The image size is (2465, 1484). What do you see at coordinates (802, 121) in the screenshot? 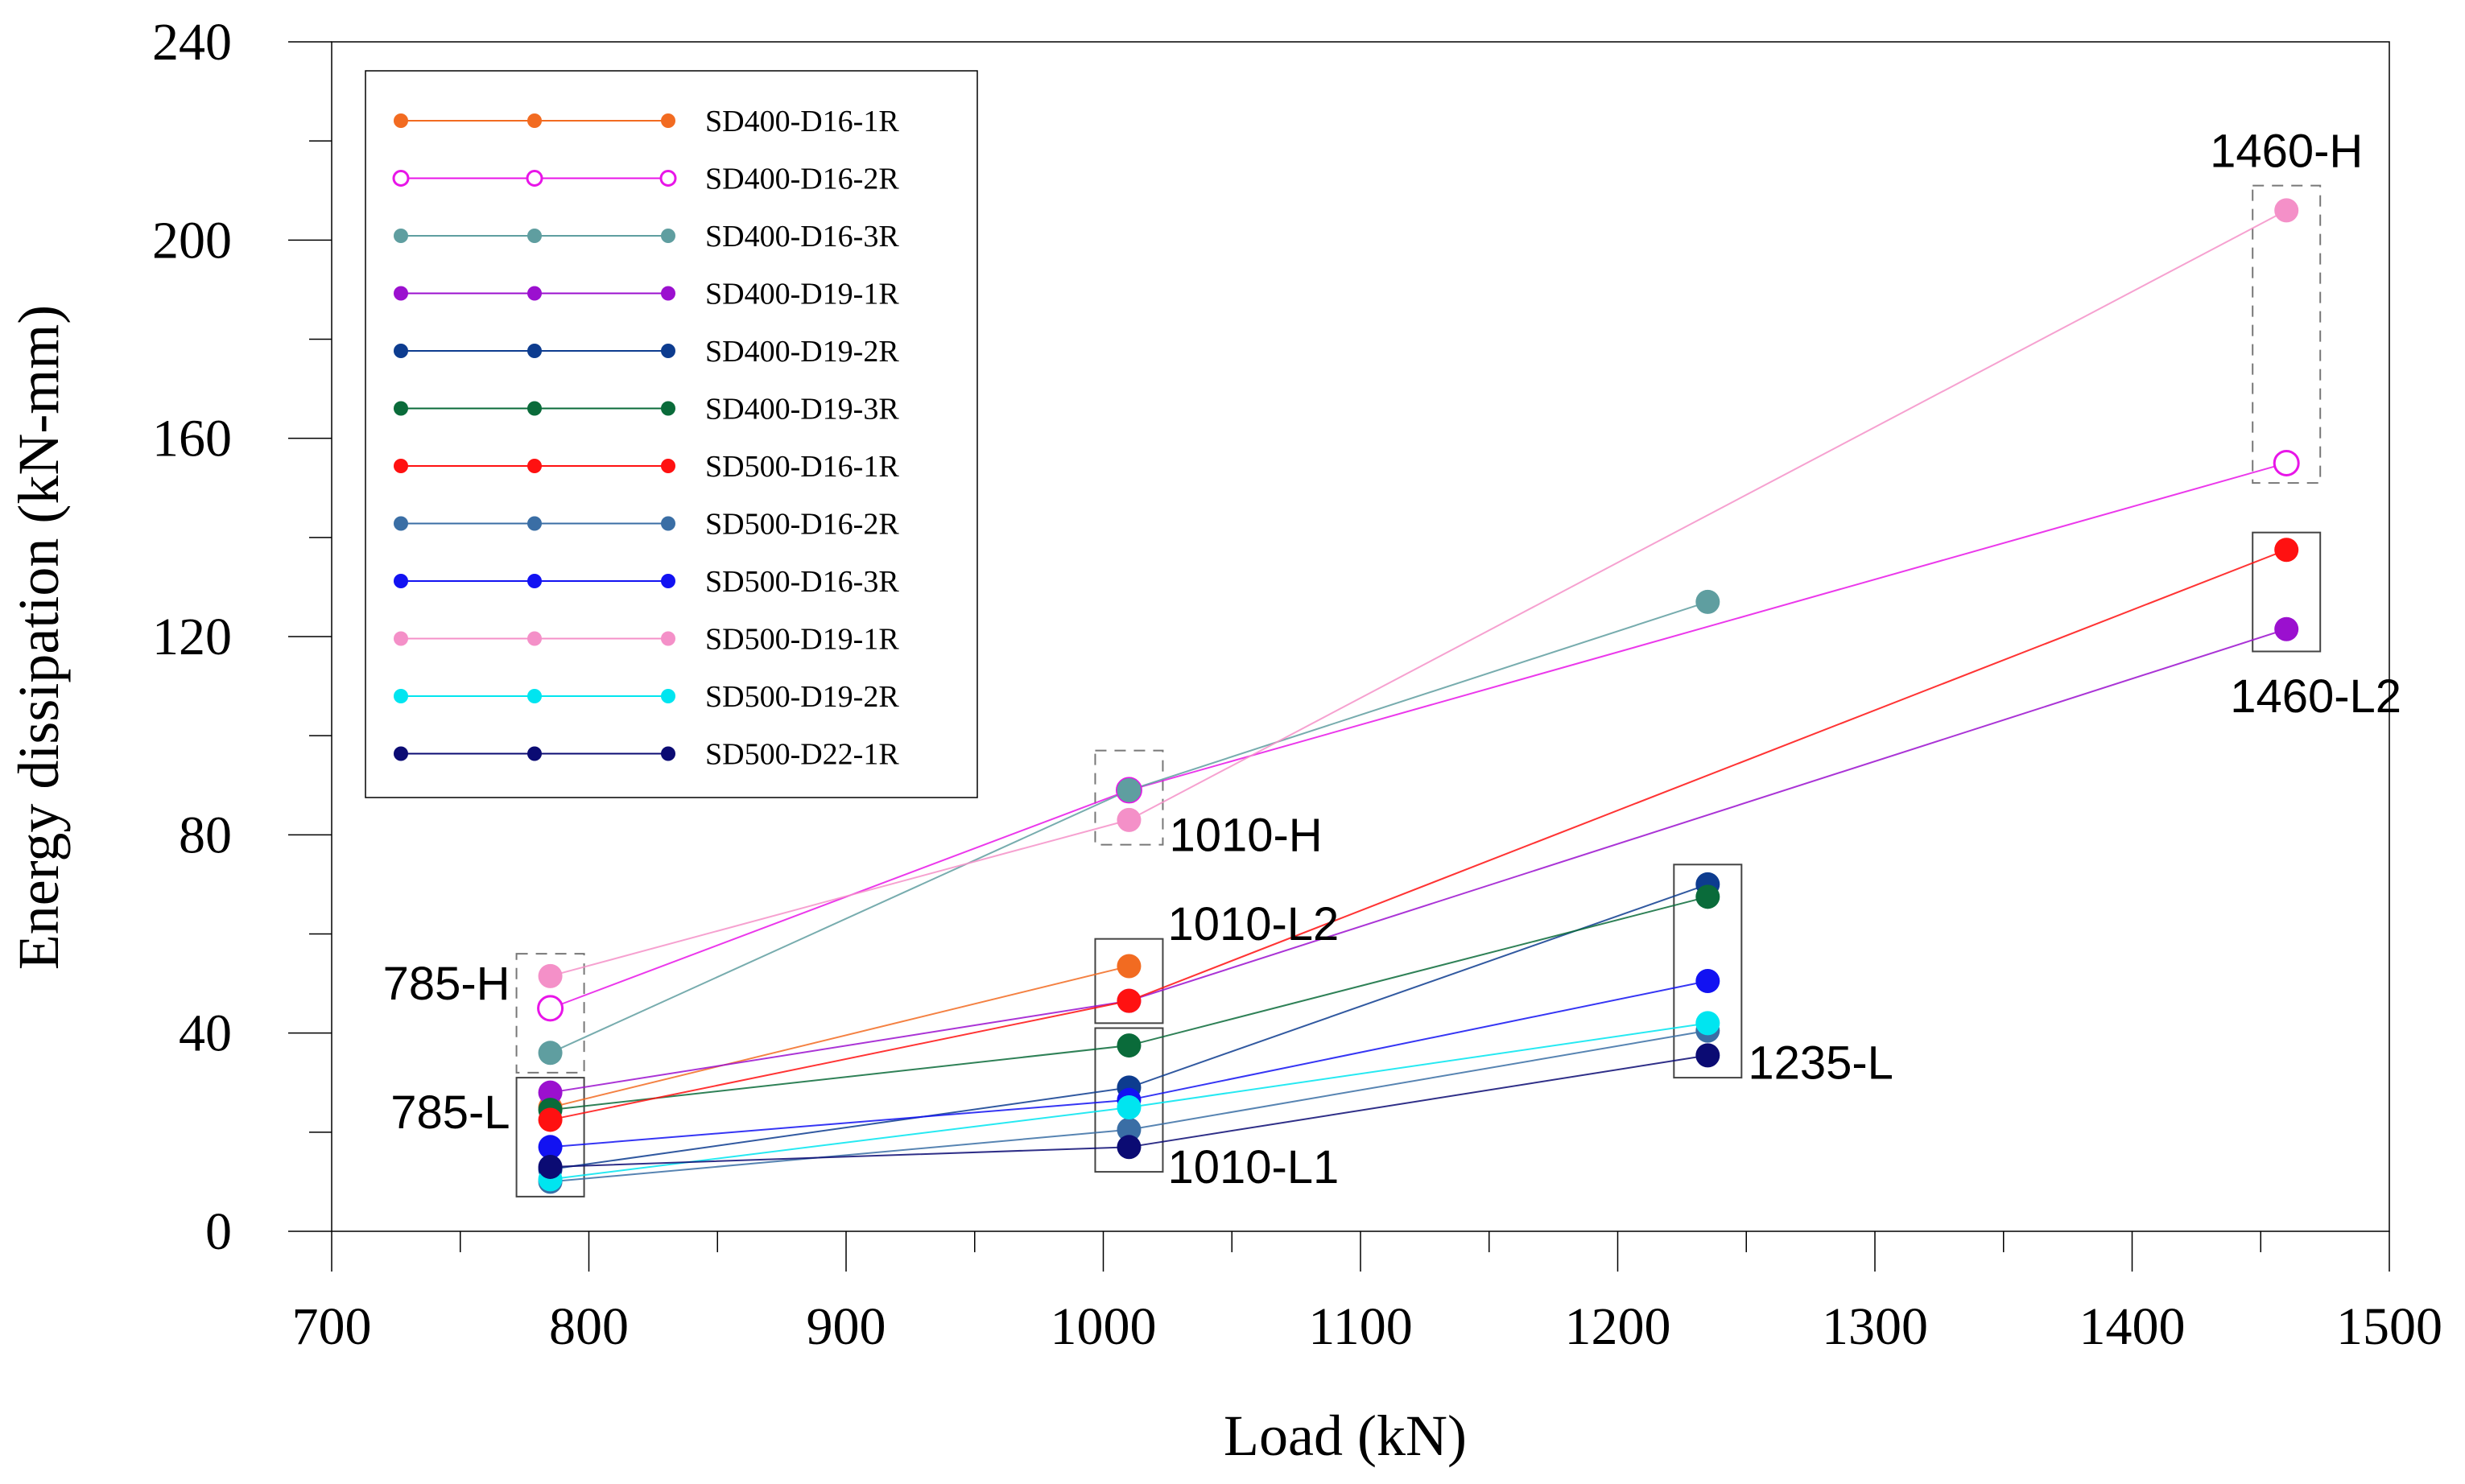
I see `legend-label: SD400-D16-1R` at bounding box center [802, 121].